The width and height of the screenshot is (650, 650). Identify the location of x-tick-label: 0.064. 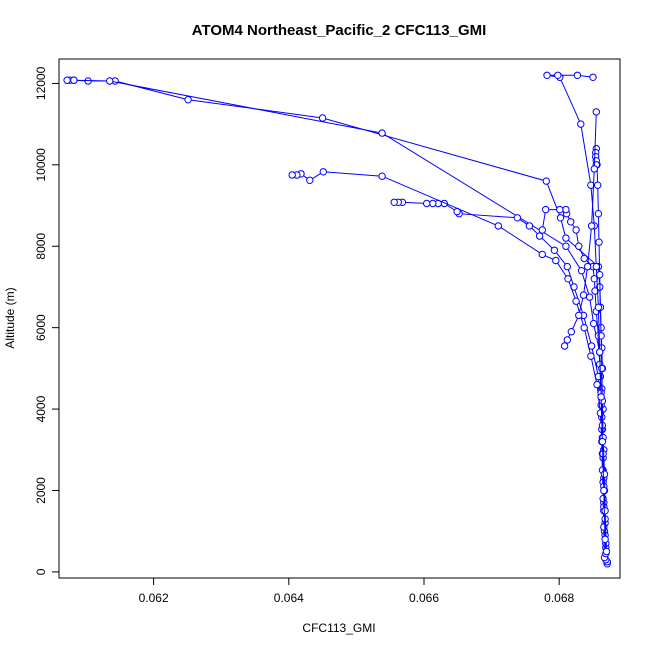
(289, 598).